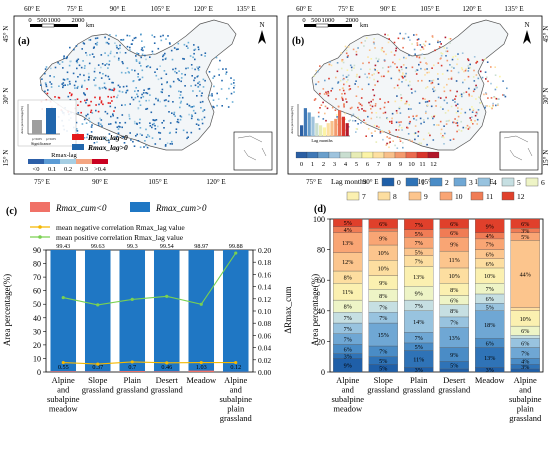 The height and width of the screenshot is (457, 550). I want to click on y-tick-label-d: 20, so click(321, 341).